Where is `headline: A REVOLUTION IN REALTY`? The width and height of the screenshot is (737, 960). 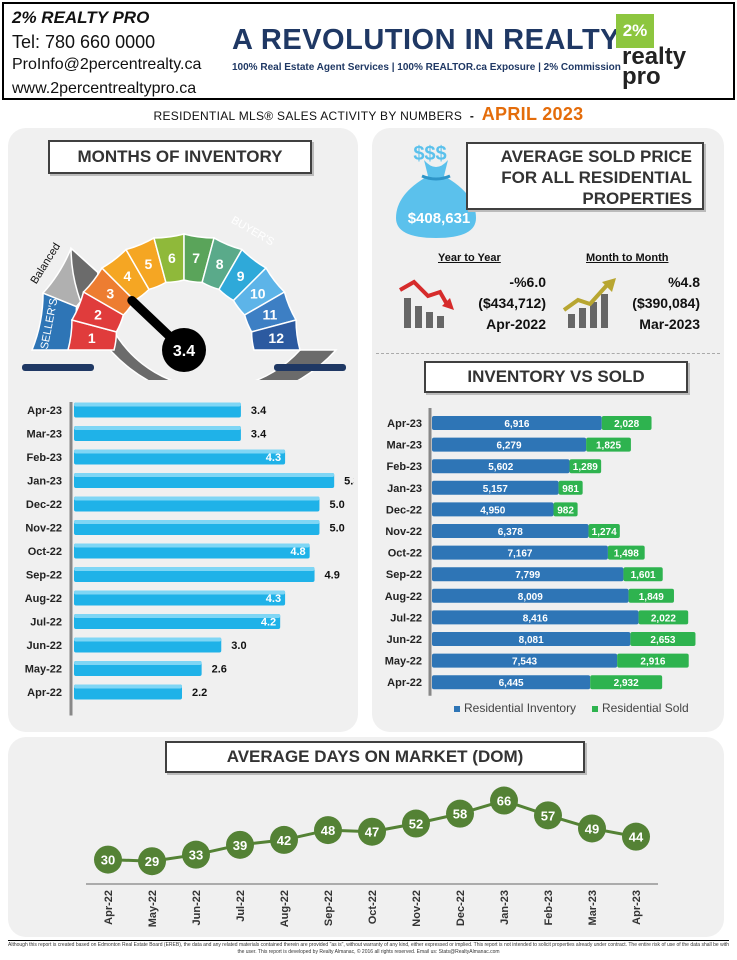
headline: A REVOLUTION IN REALTY is located at coordinates (426, 40).